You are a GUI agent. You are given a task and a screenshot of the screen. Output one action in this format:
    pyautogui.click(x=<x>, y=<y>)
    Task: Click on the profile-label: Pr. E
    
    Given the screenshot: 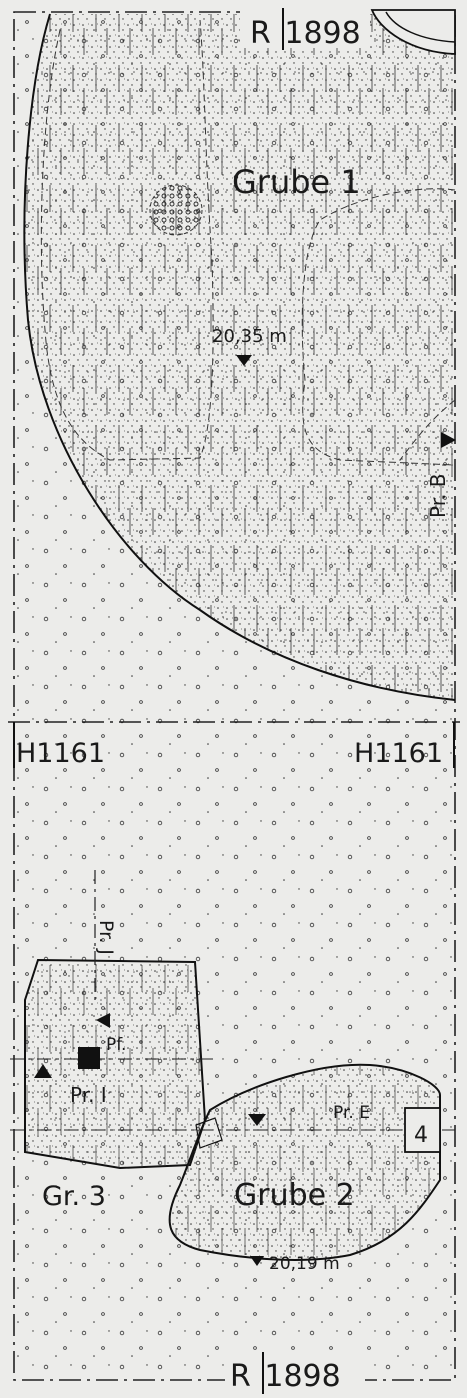 What is the action you would take?
    pyautogui.click(x=351, y=1113)
    